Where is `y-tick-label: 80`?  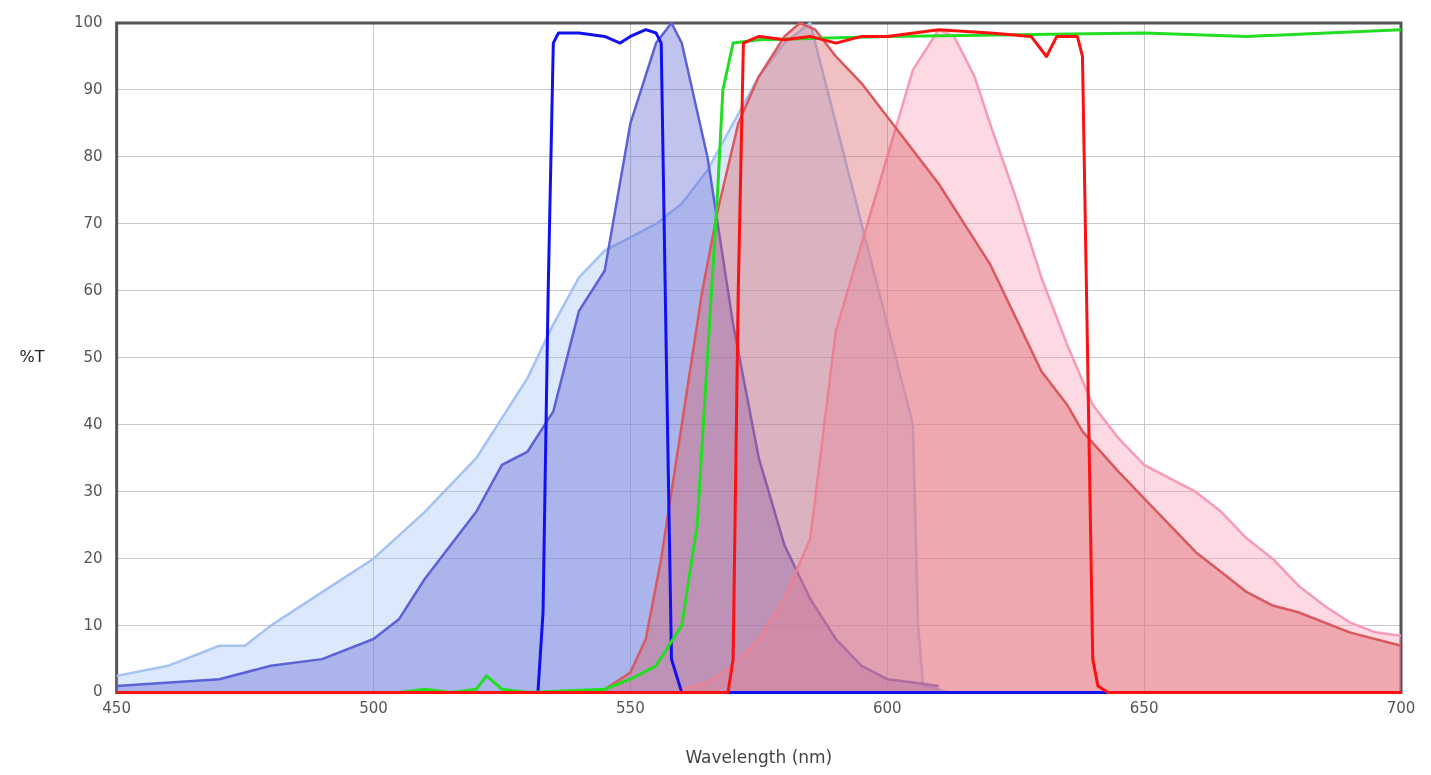 y-tick-label: 80 is located at coordinates (93, 155).